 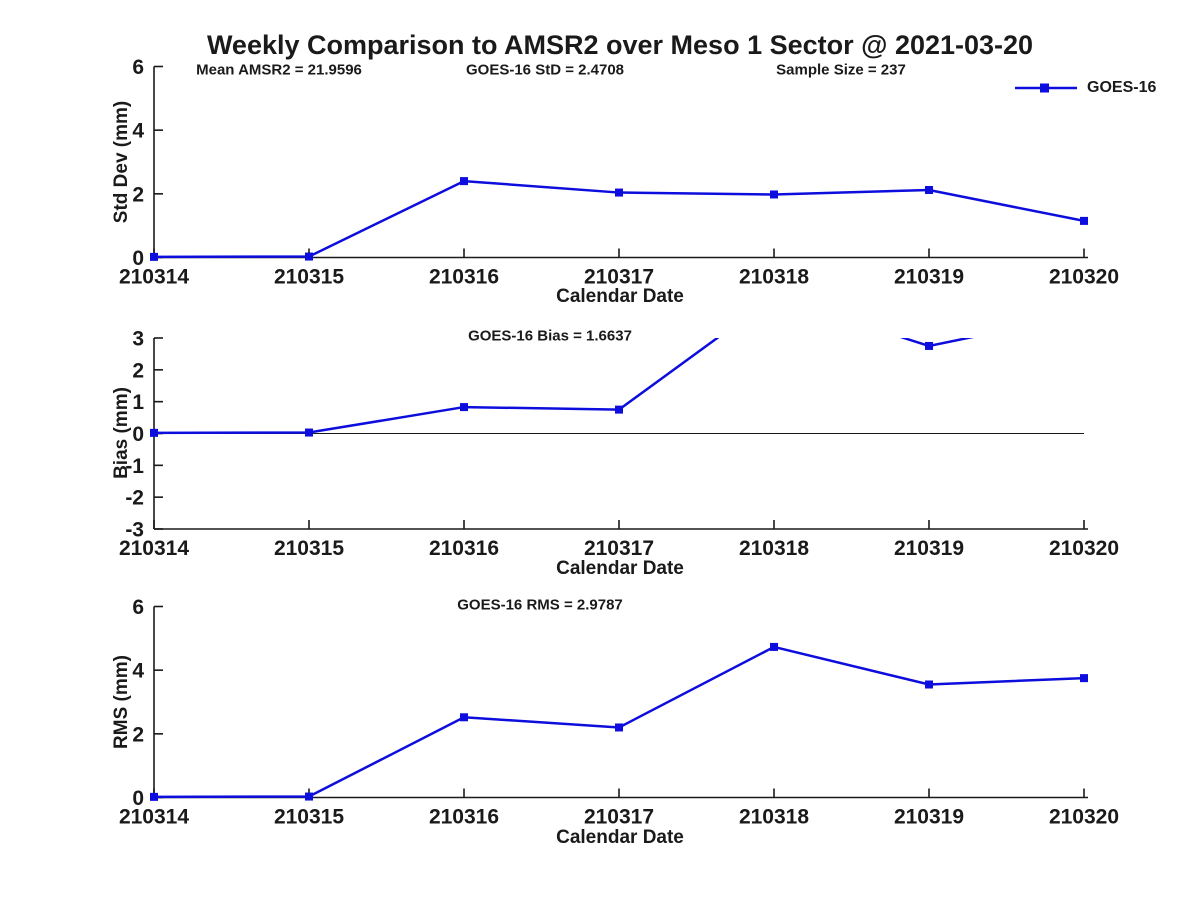 What do you see at coordinates (620, 296) in the screenshot?
I see `x-axis-label-stddev: Calendar Date` at bounding box center [620, 296].